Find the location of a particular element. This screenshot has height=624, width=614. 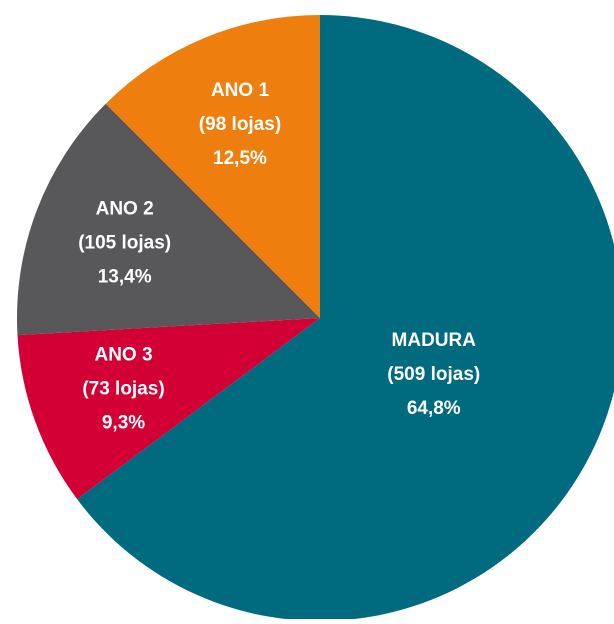

slice-category: MADURA is located at coordinates (434, 340).